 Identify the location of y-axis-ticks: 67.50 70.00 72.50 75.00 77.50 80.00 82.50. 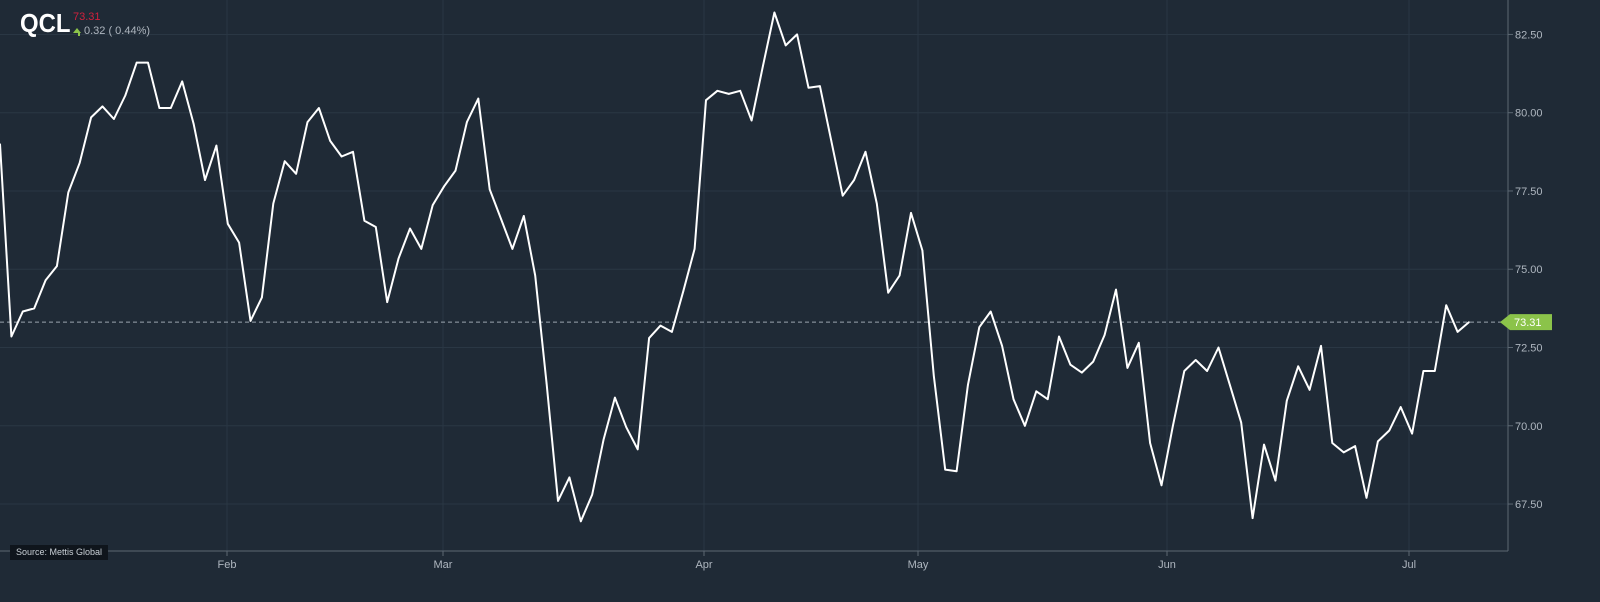
(1525, 270).